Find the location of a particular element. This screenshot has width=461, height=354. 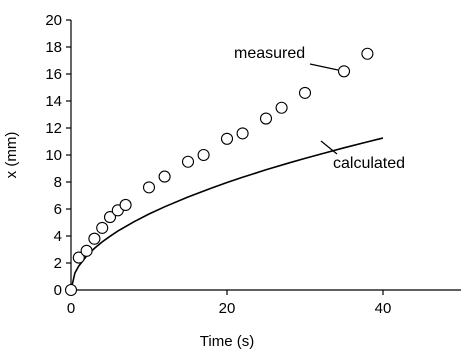

x-tick-label: 20 is located at coordinates (227, 308).